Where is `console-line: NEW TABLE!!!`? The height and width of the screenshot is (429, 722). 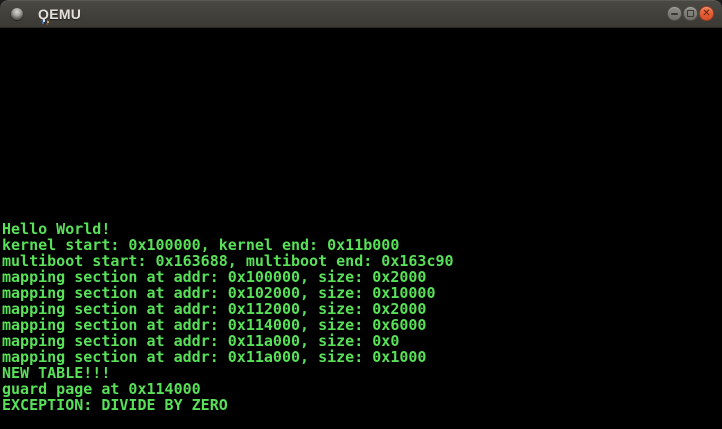 console-line: NEW TABLE!!! is located at coordinates (56, 373).